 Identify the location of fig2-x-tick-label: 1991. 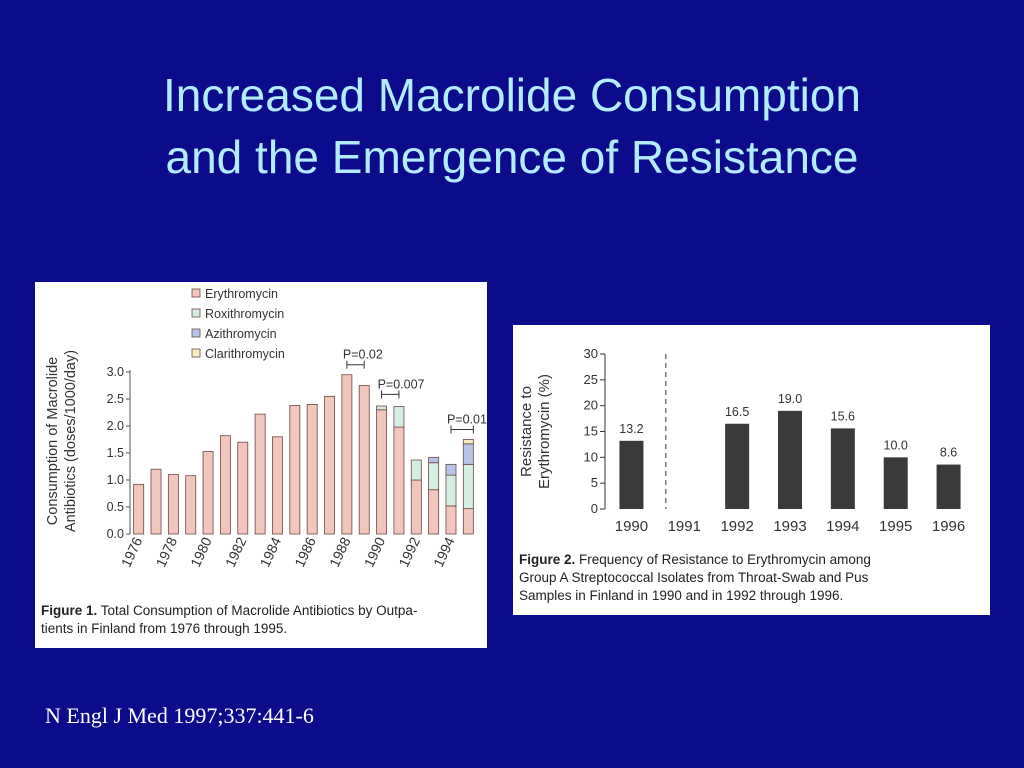
(684, 526).